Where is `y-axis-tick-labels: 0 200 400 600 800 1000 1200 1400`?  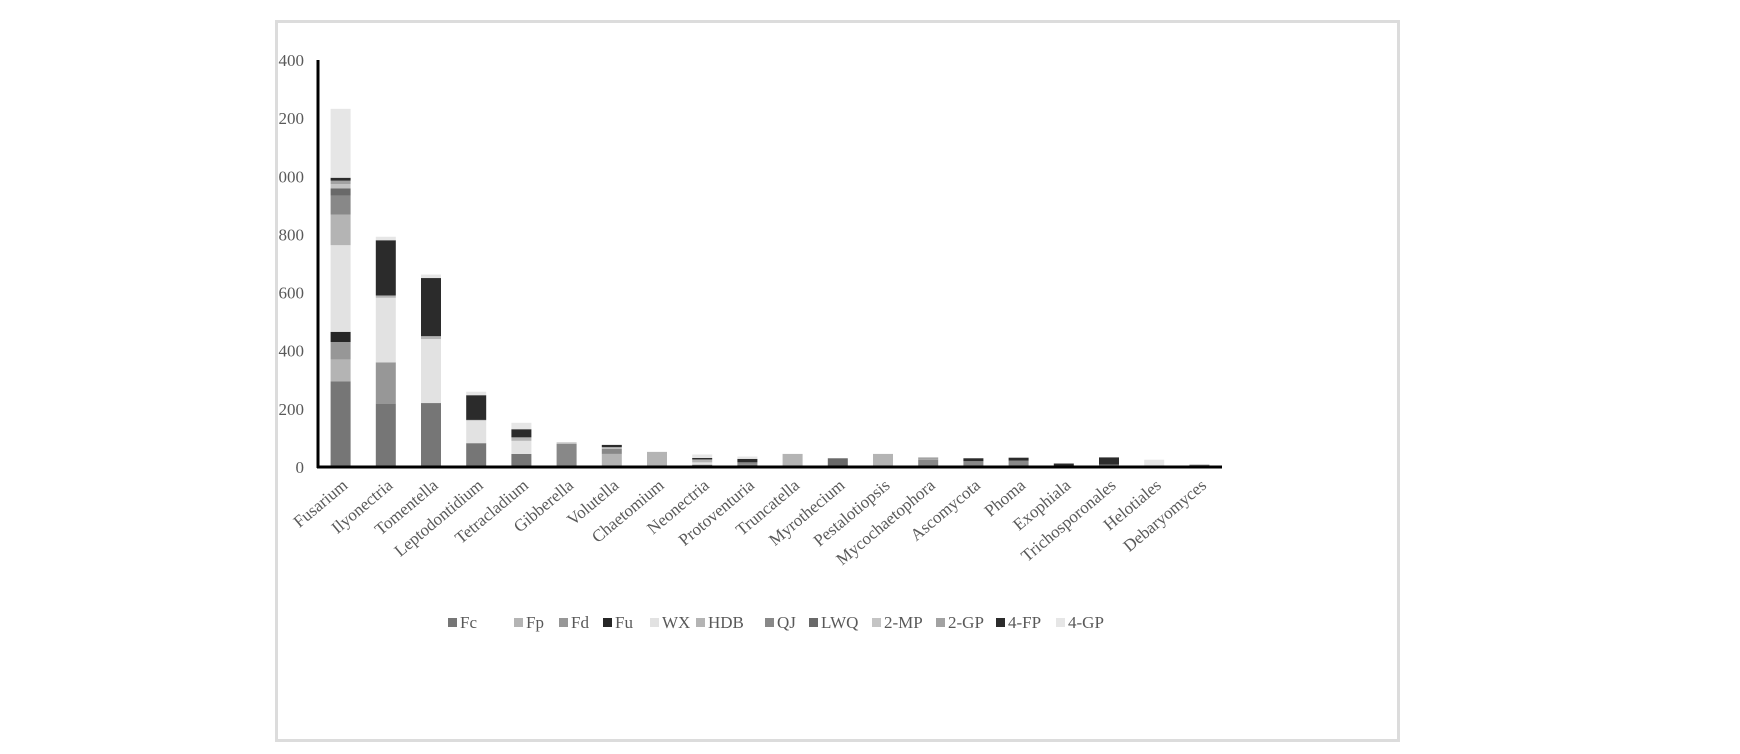
y-axis-tick-labels: 0 200 400 600 800 1000 1200 1400 is located at coordinates (291, 264).